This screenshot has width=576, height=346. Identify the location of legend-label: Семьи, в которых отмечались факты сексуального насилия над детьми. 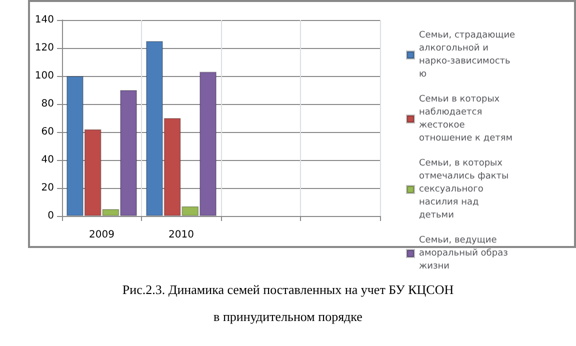
(465, 189).